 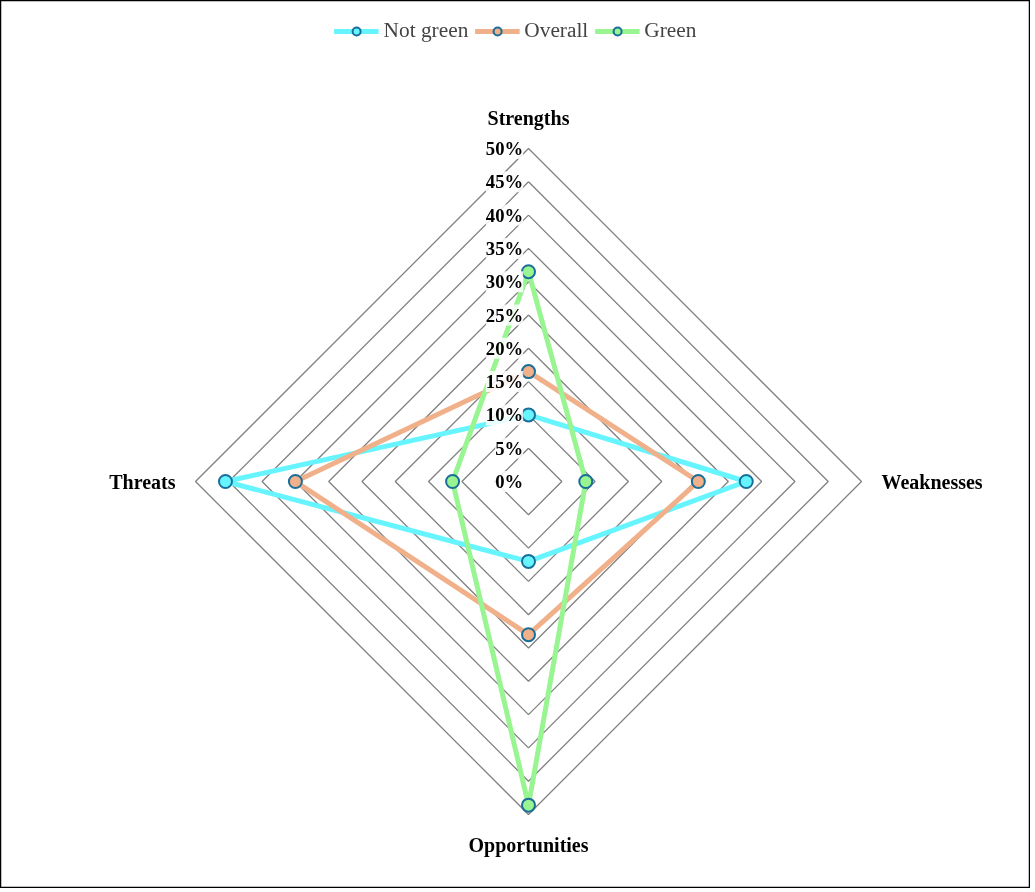 I want to click on y-tick-label: 20%, so click(x=504, y=348).